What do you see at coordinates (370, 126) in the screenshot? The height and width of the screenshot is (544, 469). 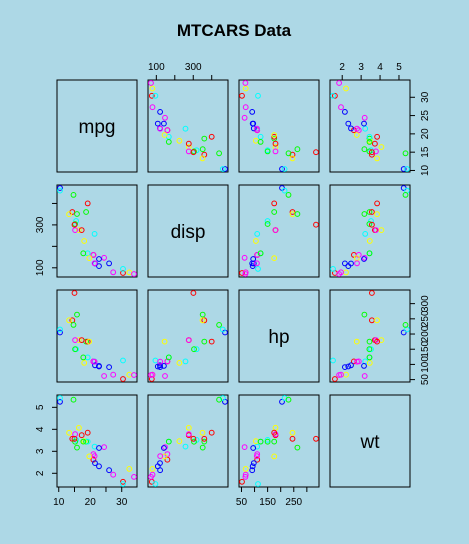 I see `panel-mpg-vs-wt` at bounding box center [370, 126].